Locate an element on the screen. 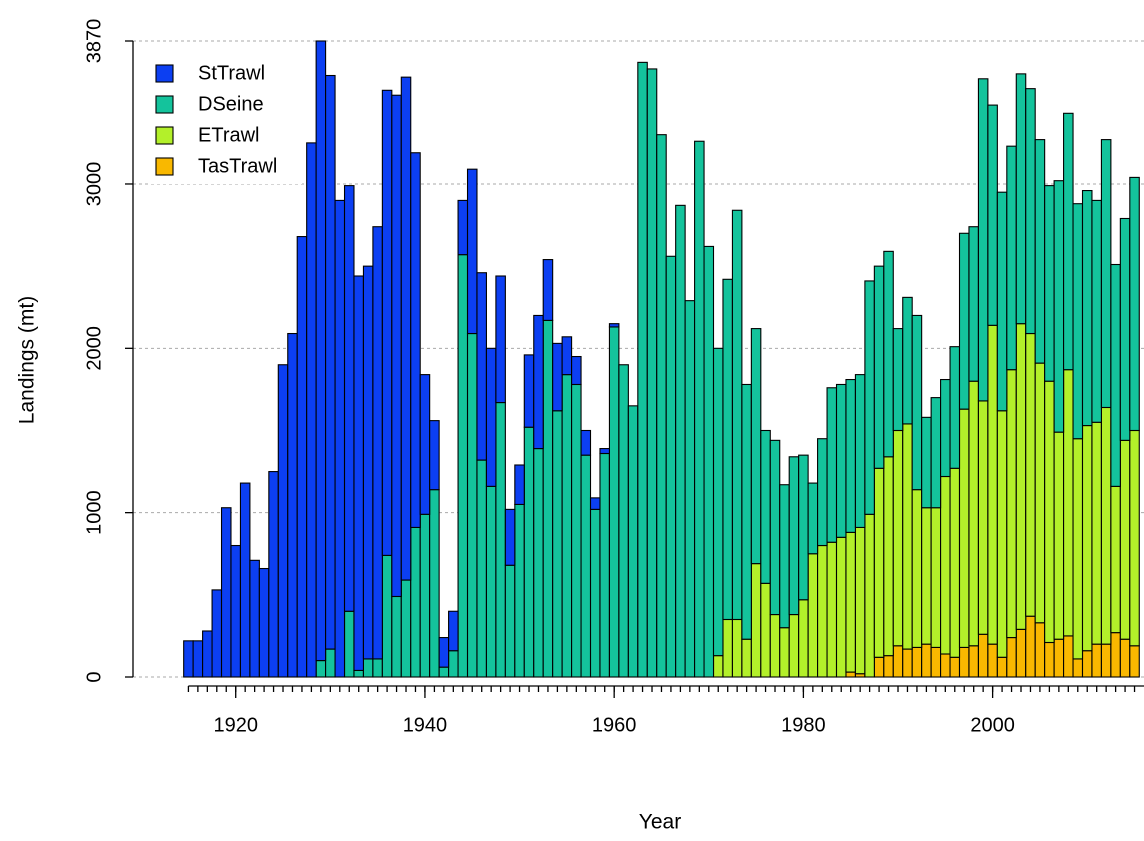 This screenshot has width=1144, height=841. y-tick-label: 3000 is located at coordinates (94, 184).